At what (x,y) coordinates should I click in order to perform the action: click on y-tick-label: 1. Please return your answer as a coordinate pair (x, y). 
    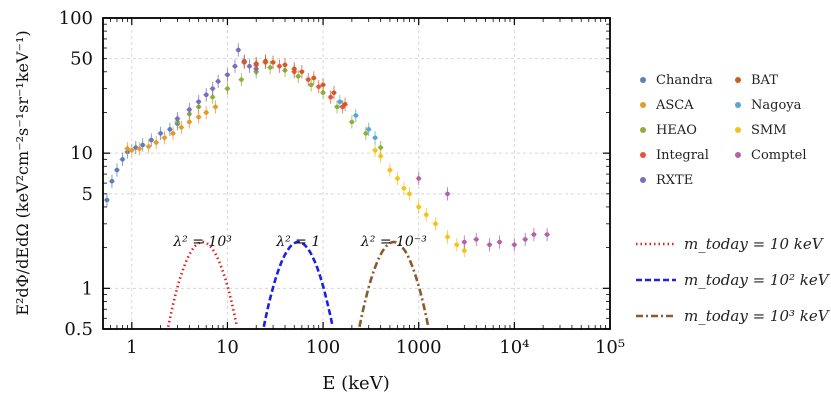
    Looking at the image, I should click on (87, 288).